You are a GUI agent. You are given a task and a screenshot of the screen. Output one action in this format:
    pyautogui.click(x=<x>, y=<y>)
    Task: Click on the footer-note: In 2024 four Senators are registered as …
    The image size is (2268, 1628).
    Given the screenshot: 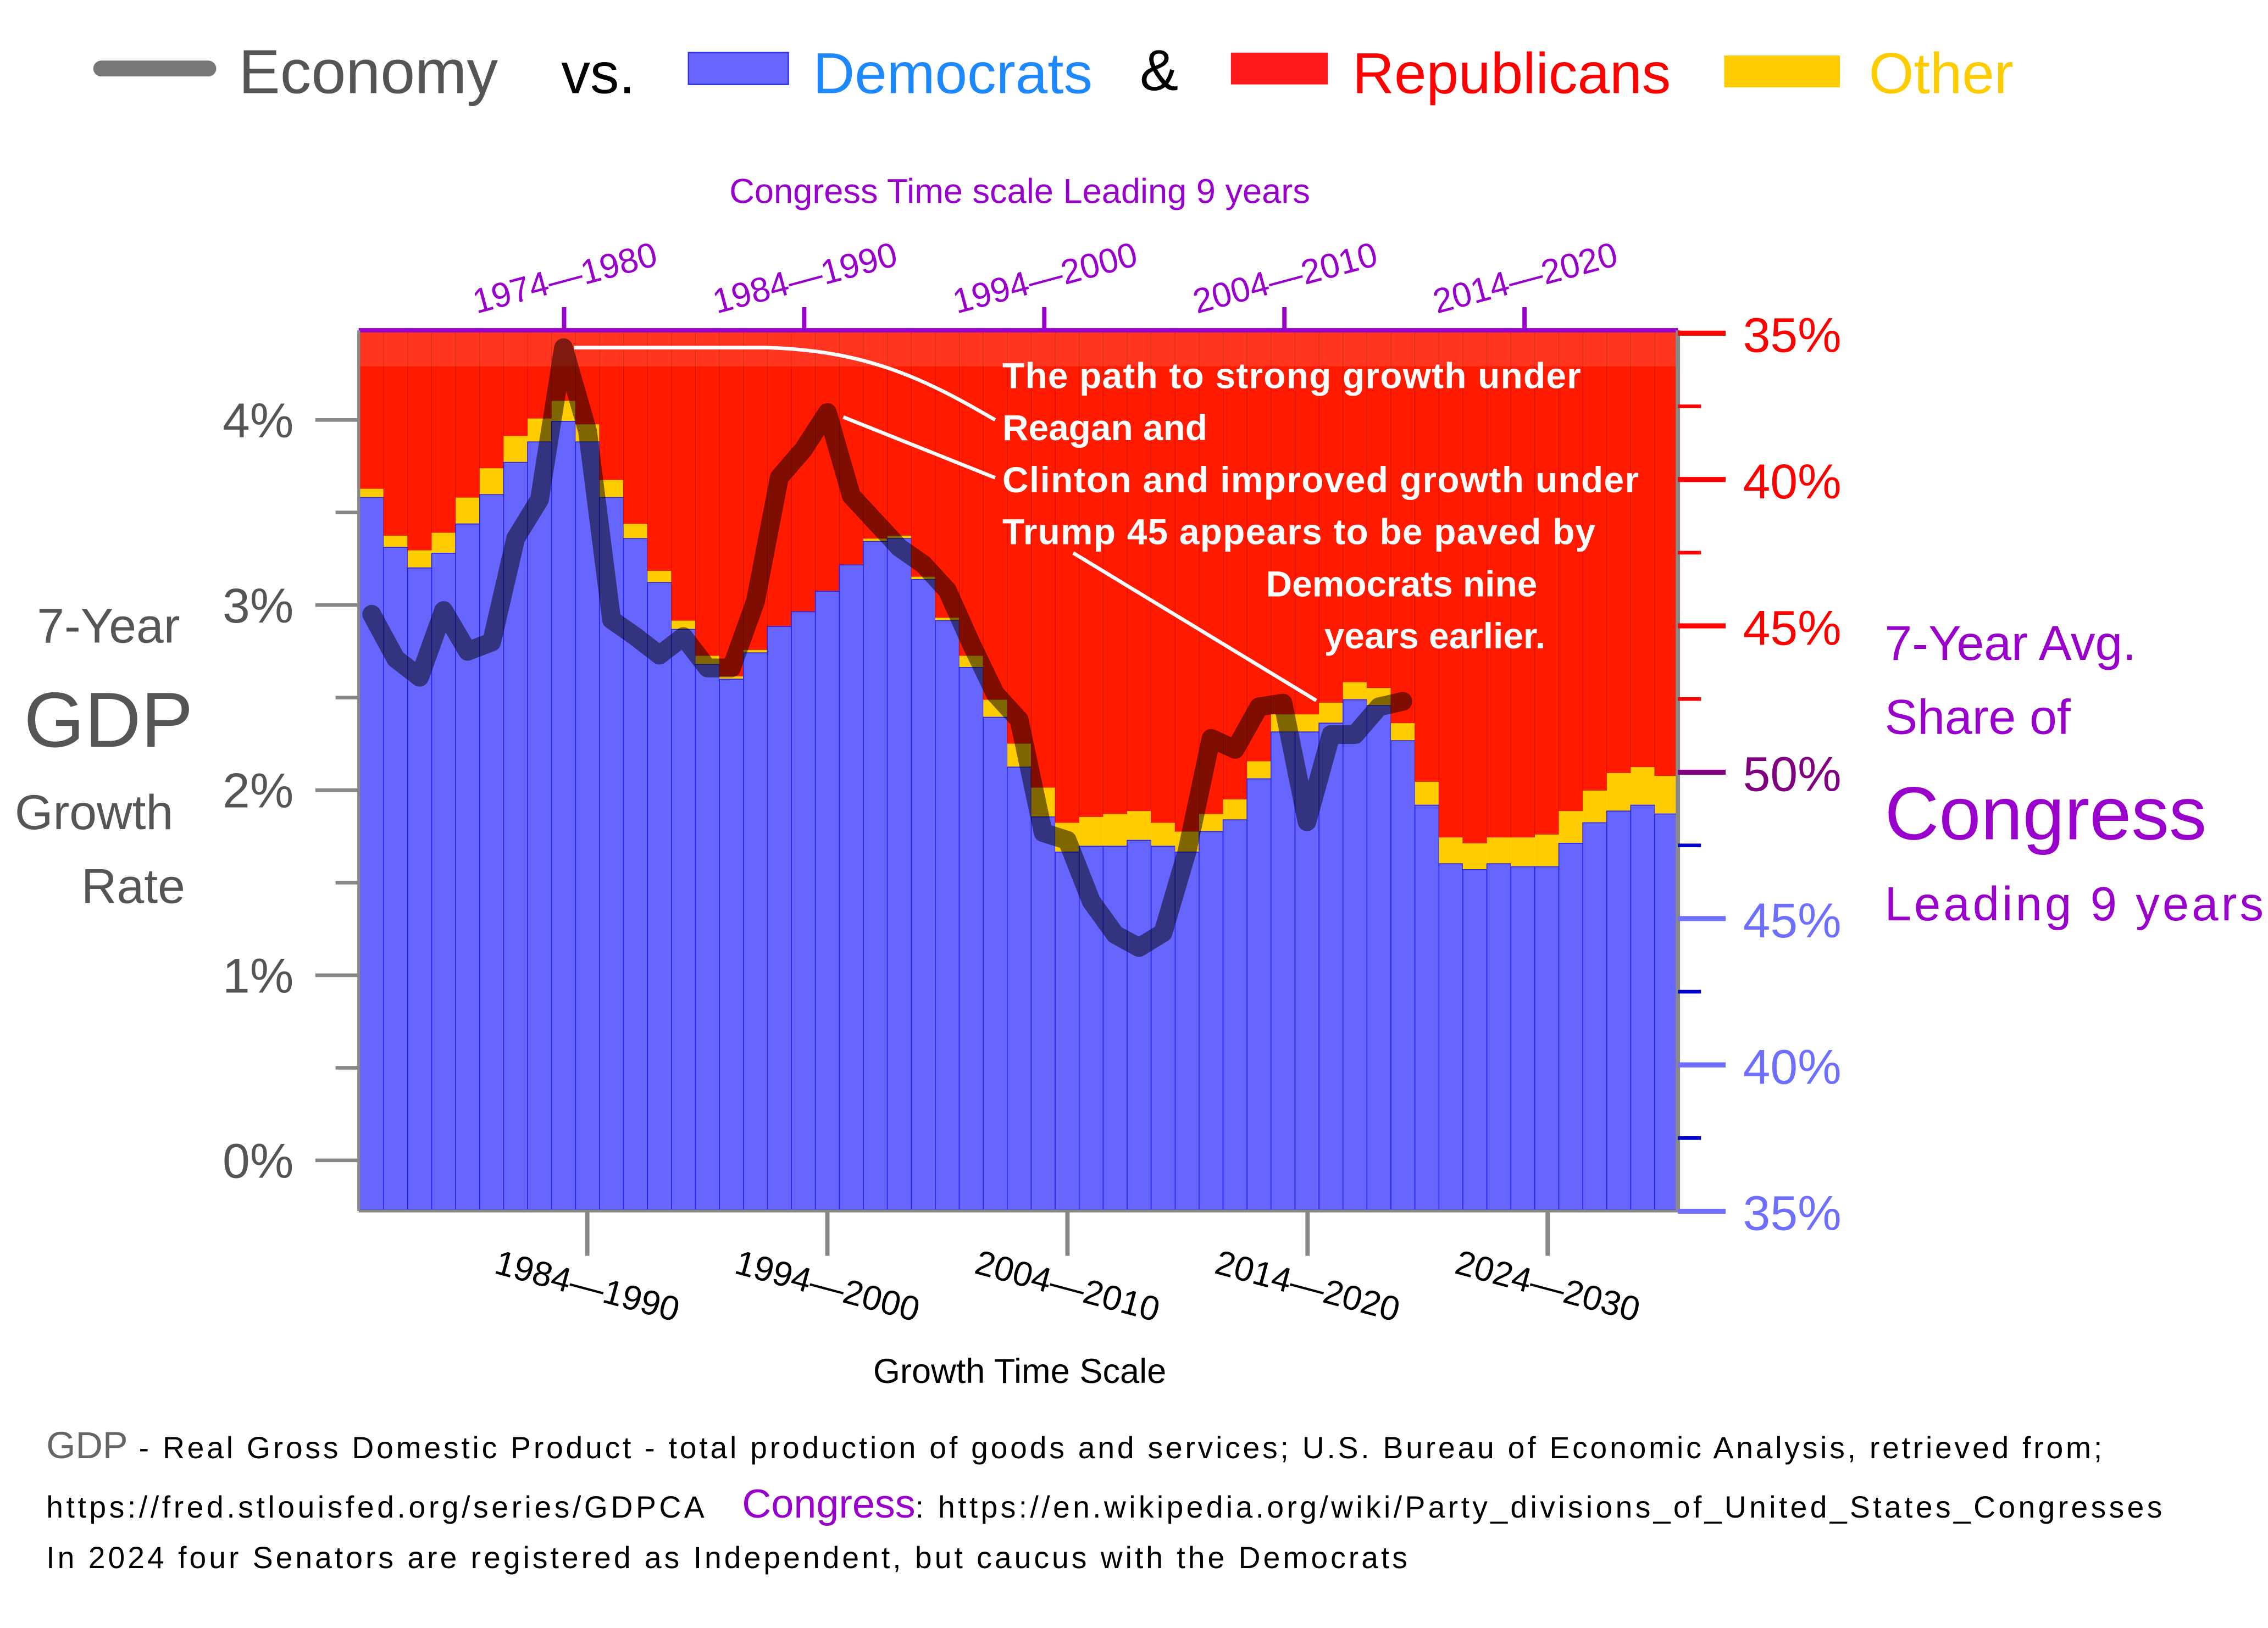 What is the action you would take?
    pyautogui.click(x=726, y=1558)
    